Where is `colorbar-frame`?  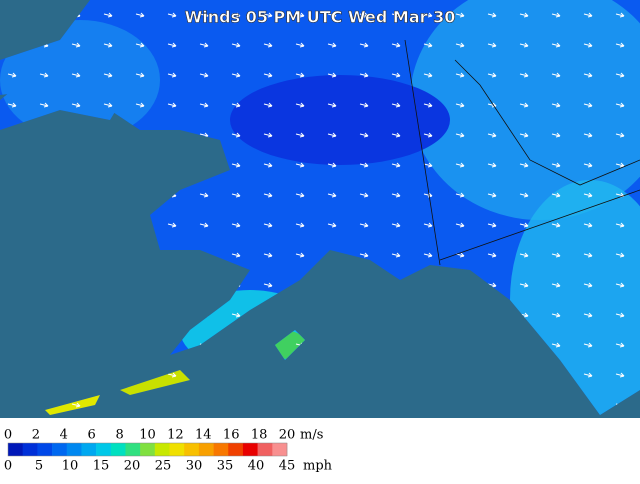
colorbar-frame is located at coordinates (147, 449).